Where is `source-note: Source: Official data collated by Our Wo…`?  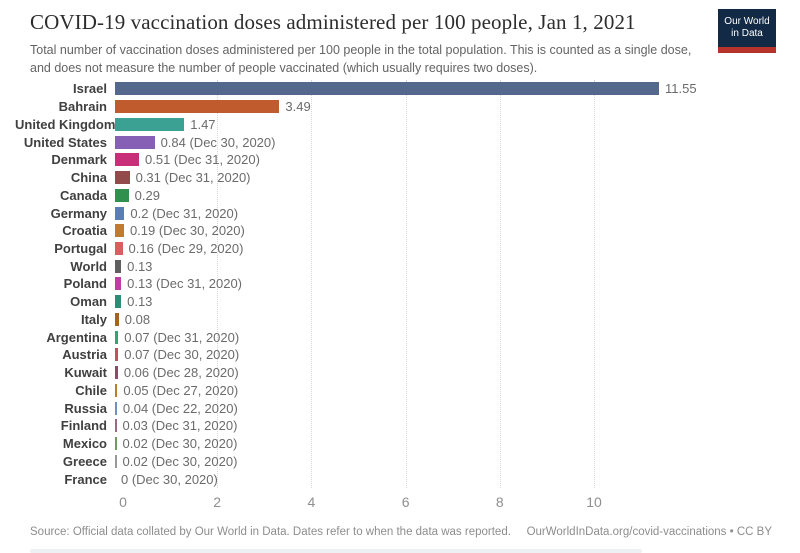 source-note: Source: Official data collated by Our Wo… is located at coordinates (270, 532).